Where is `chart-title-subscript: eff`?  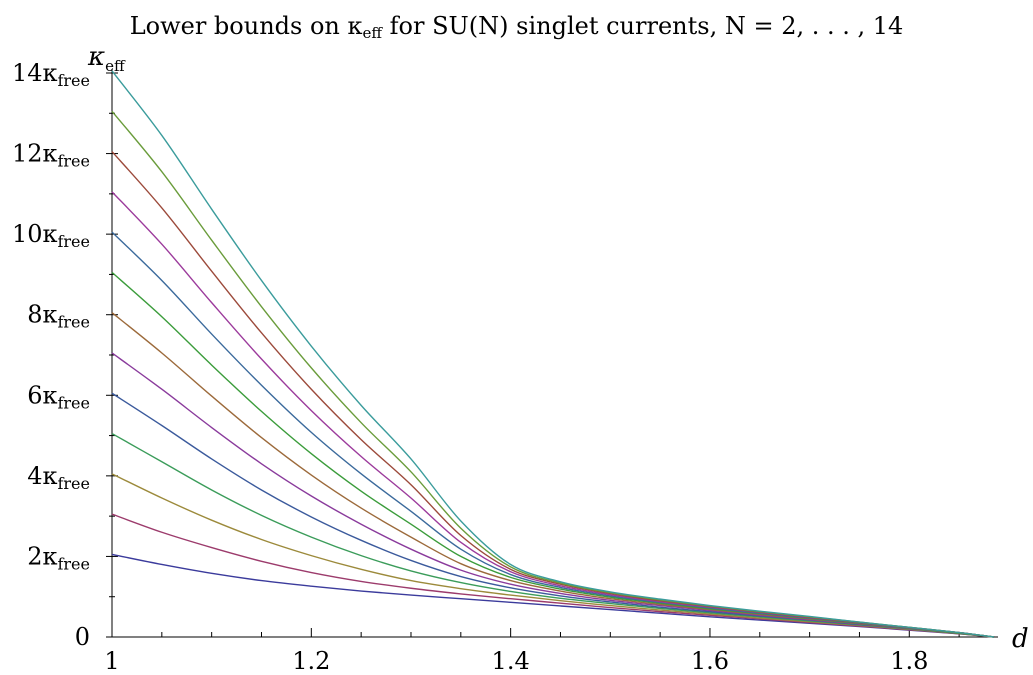 chart-title-subscript: eff is located at coordinates (372, 33).